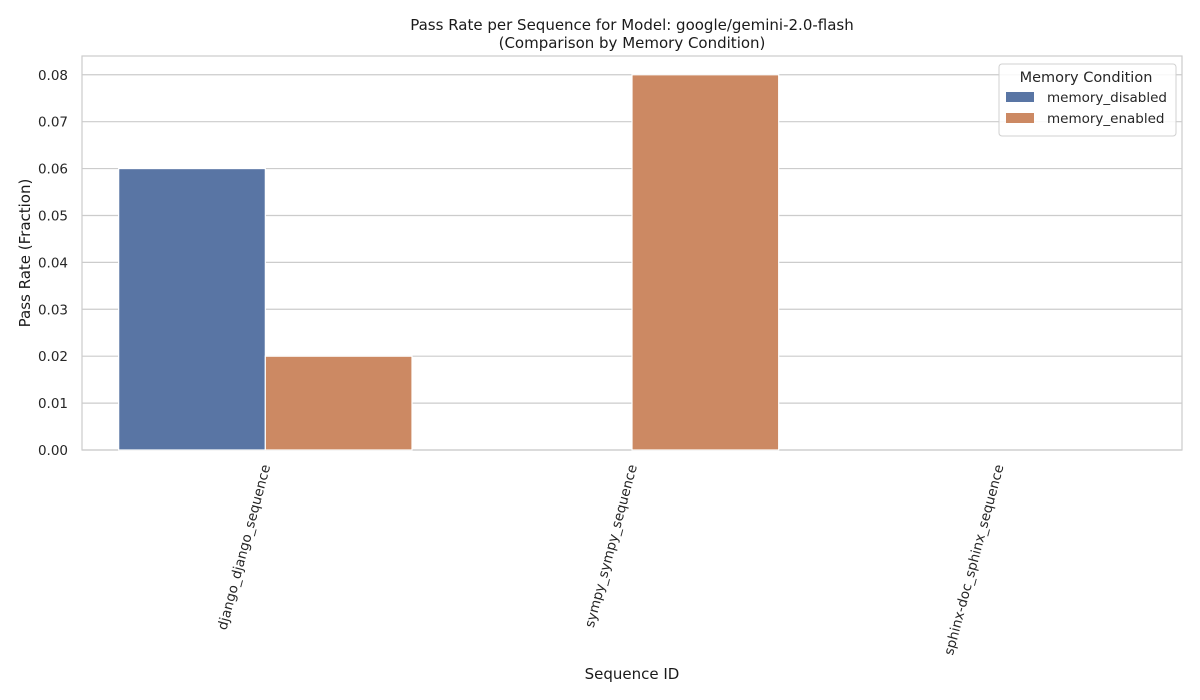 This screenshot has height=700, width=1200. What do you see at coordinates (1107, 98) in the screenshot?
I see `legend-label-memory_disabled: memory_disabled` at bounding box center [1107, 98].